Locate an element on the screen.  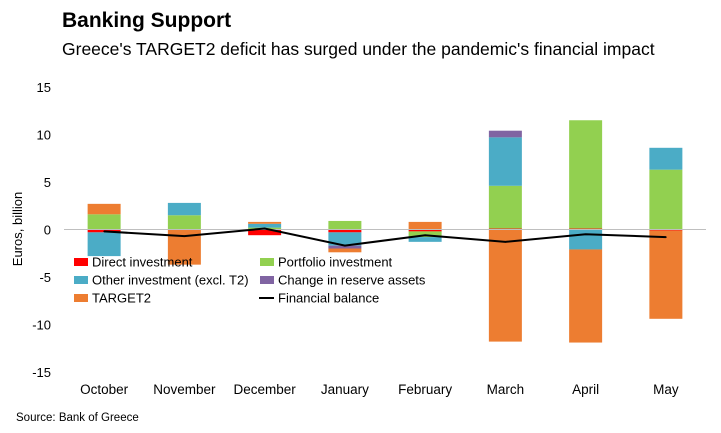
x-tick-label: October is located at coordinates (104, 389).